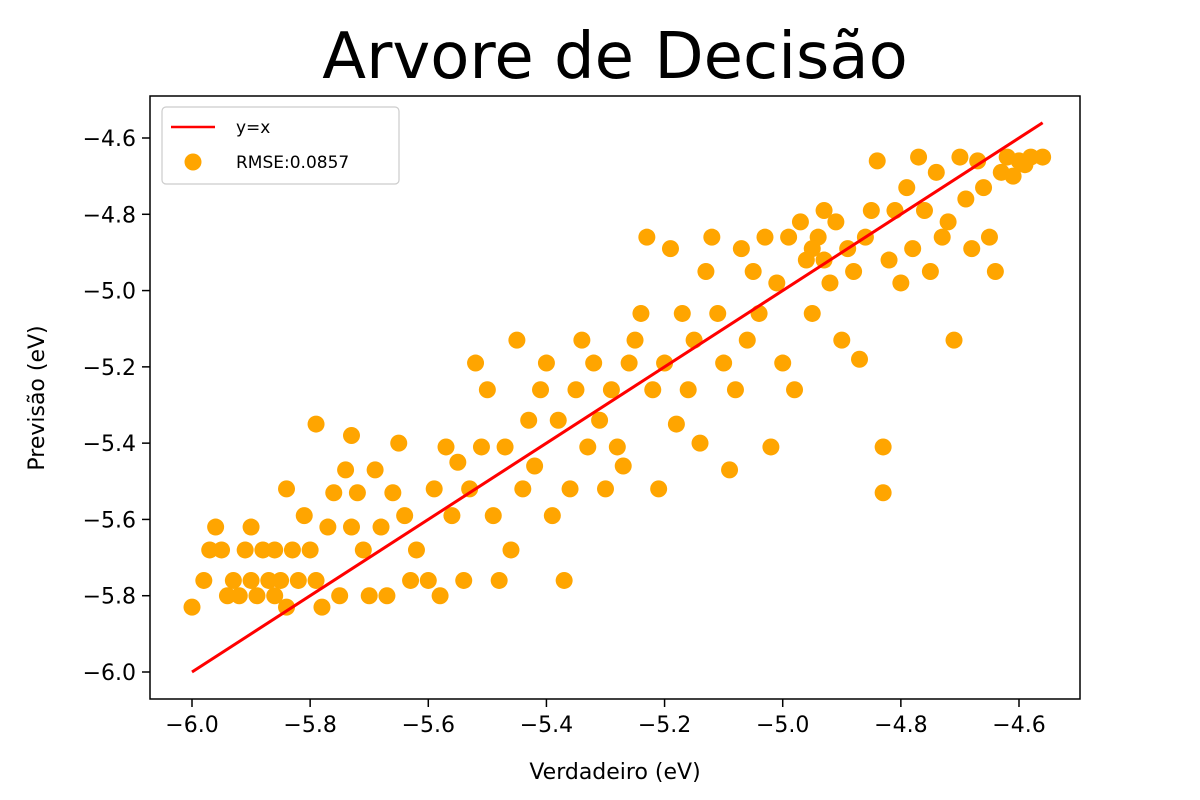 This screenshot has width=1200, height=800. What do you see at coordinates (109, 520) in the screenshot?
I see `y-tick-label: −5.6` at bounding box center [109, 520].